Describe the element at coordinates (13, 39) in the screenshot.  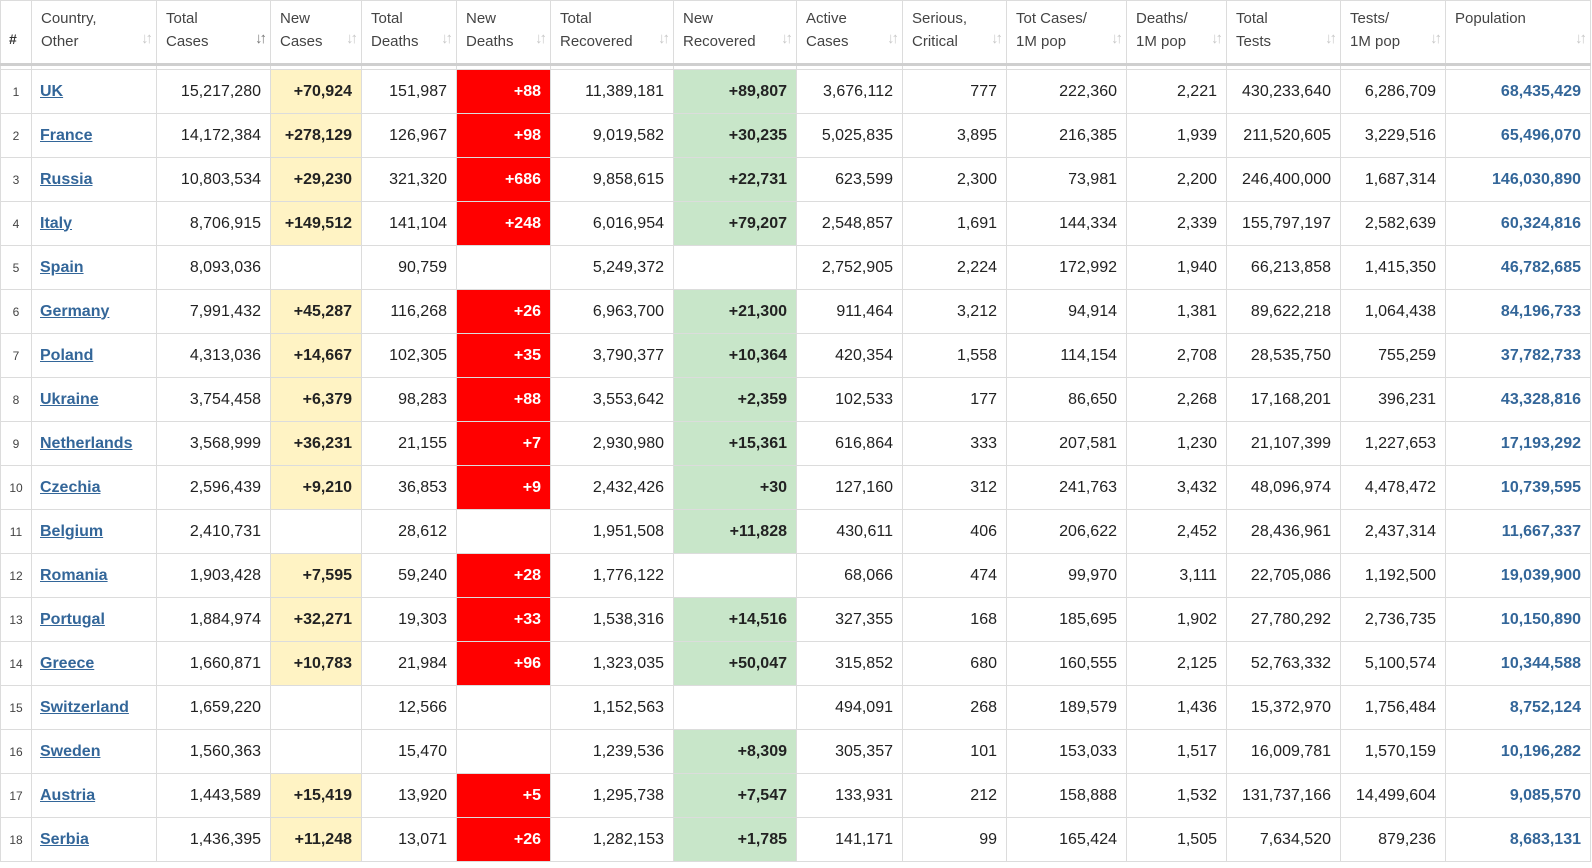
I see `column-header-label: #` at that location.